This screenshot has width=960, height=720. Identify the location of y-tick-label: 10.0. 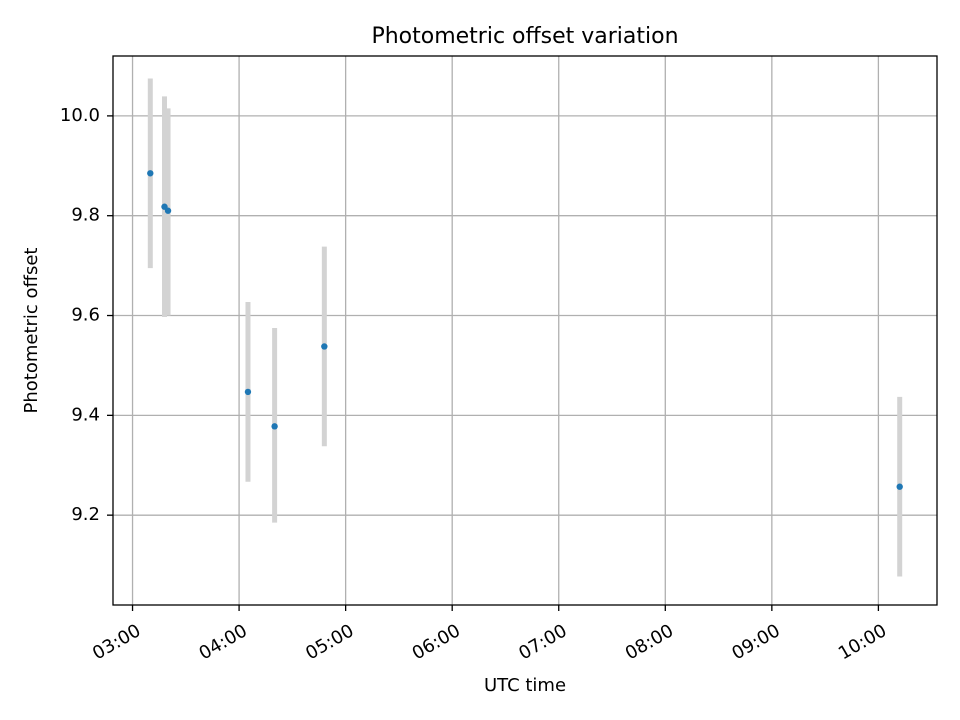
(80, 115).